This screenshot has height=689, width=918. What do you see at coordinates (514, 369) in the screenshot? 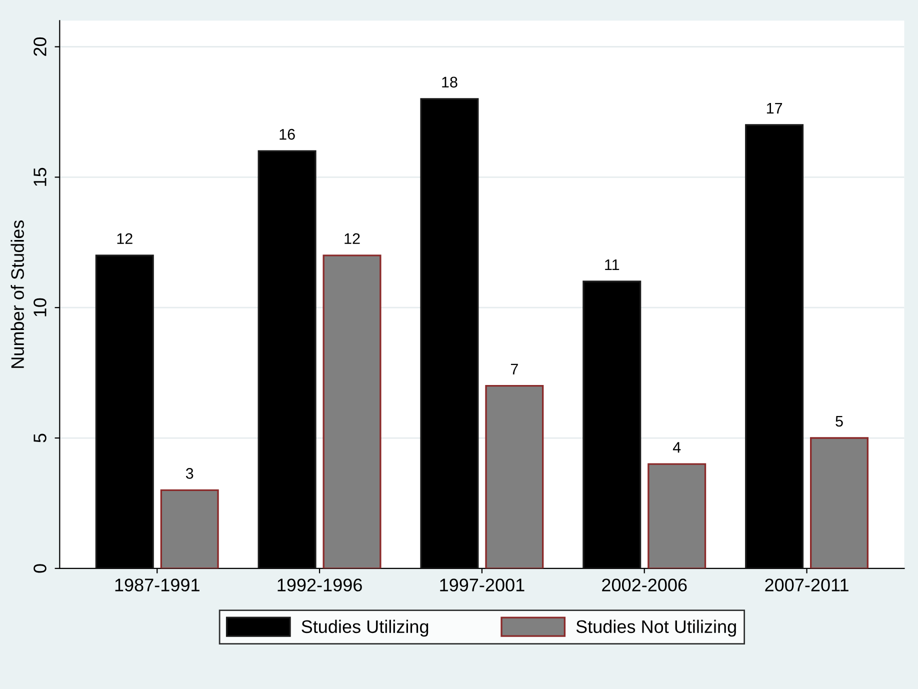
I see `data-label: 7` at bounding box center [514, 369].